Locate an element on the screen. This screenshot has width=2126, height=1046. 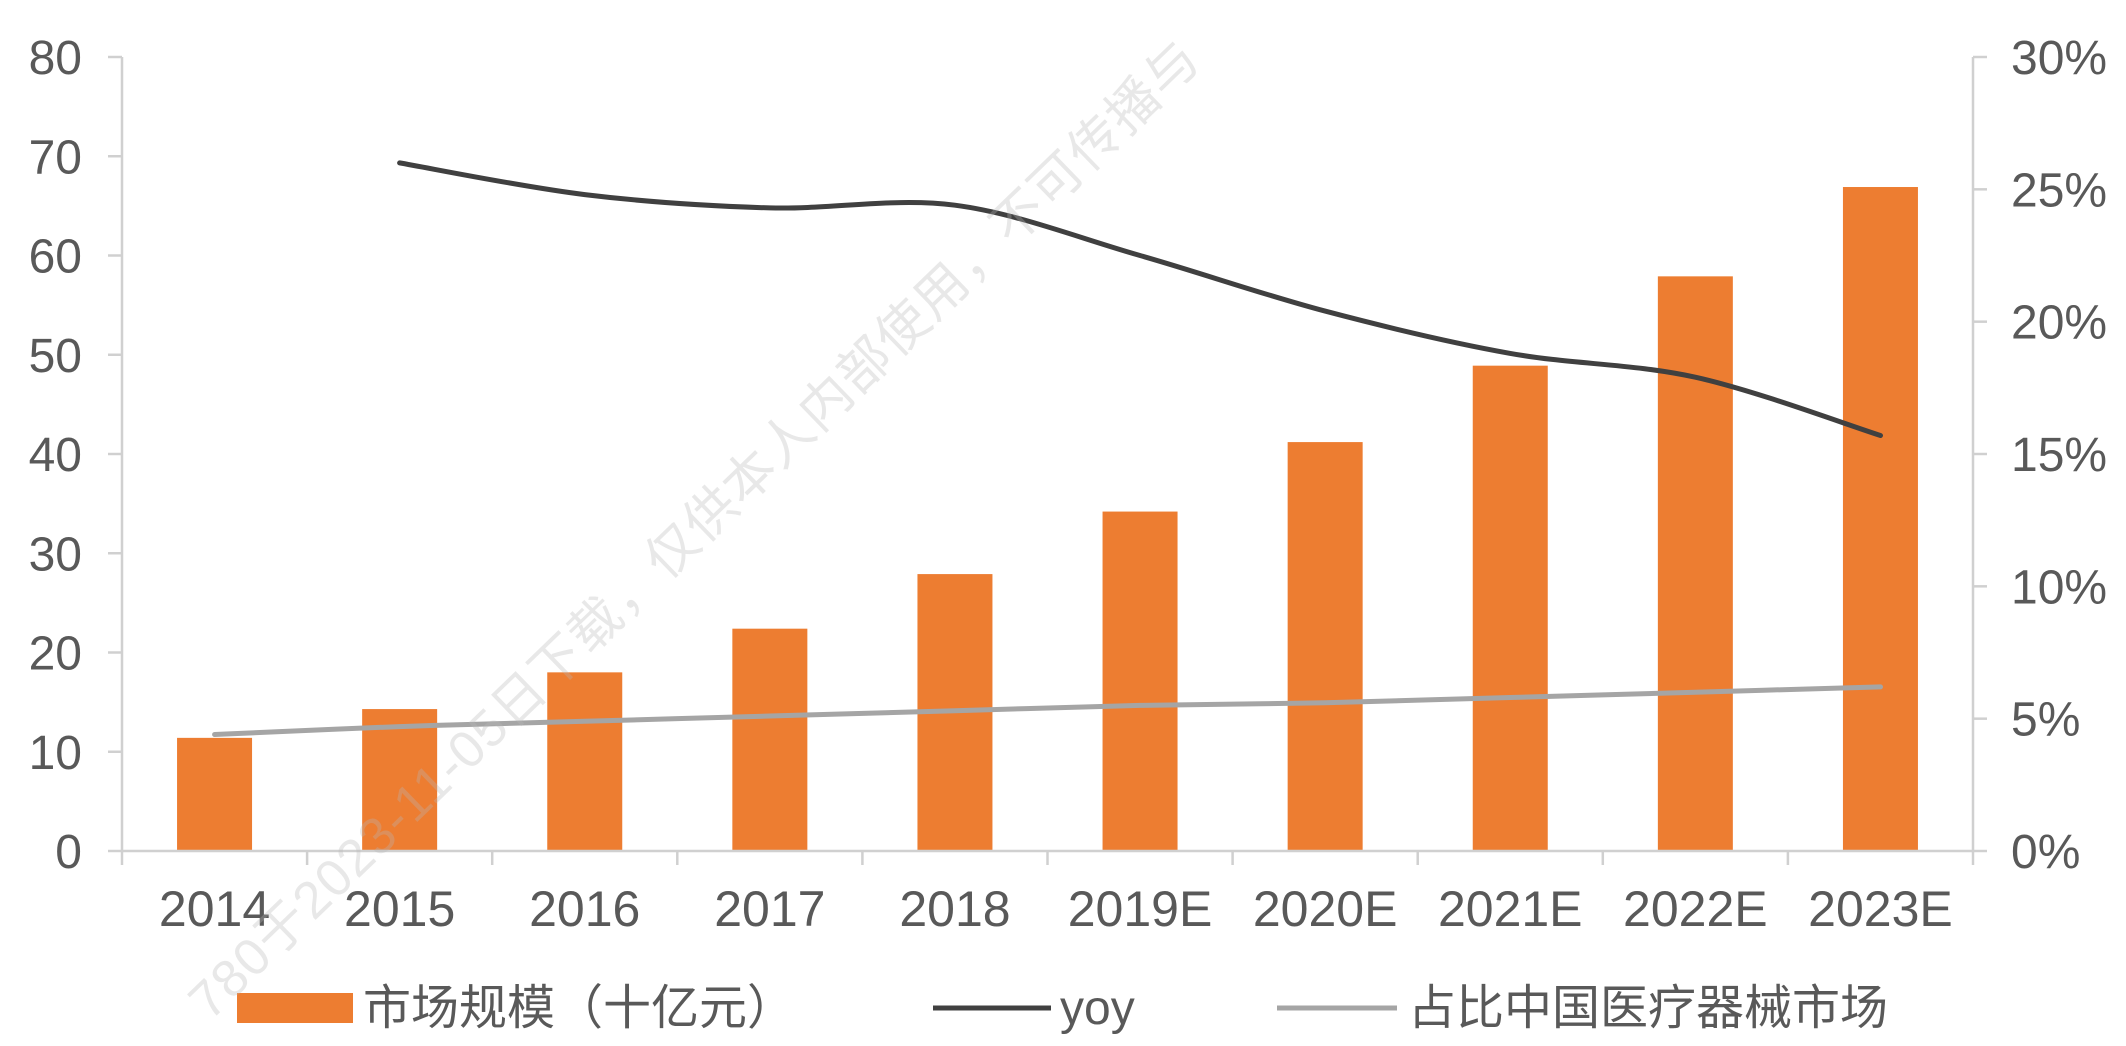
y-left-tick-label: 50 is located at coordinates (55, 356).